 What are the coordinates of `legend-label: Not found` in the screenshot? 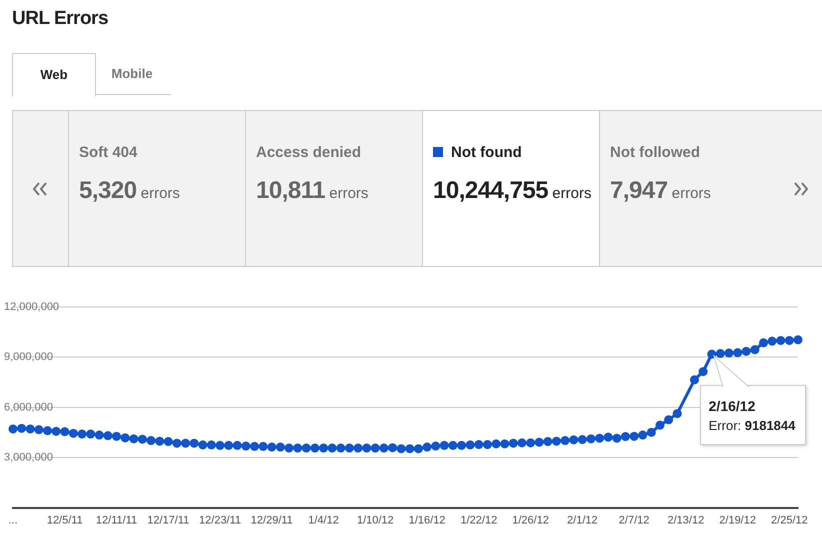 It's located at (486, 152).